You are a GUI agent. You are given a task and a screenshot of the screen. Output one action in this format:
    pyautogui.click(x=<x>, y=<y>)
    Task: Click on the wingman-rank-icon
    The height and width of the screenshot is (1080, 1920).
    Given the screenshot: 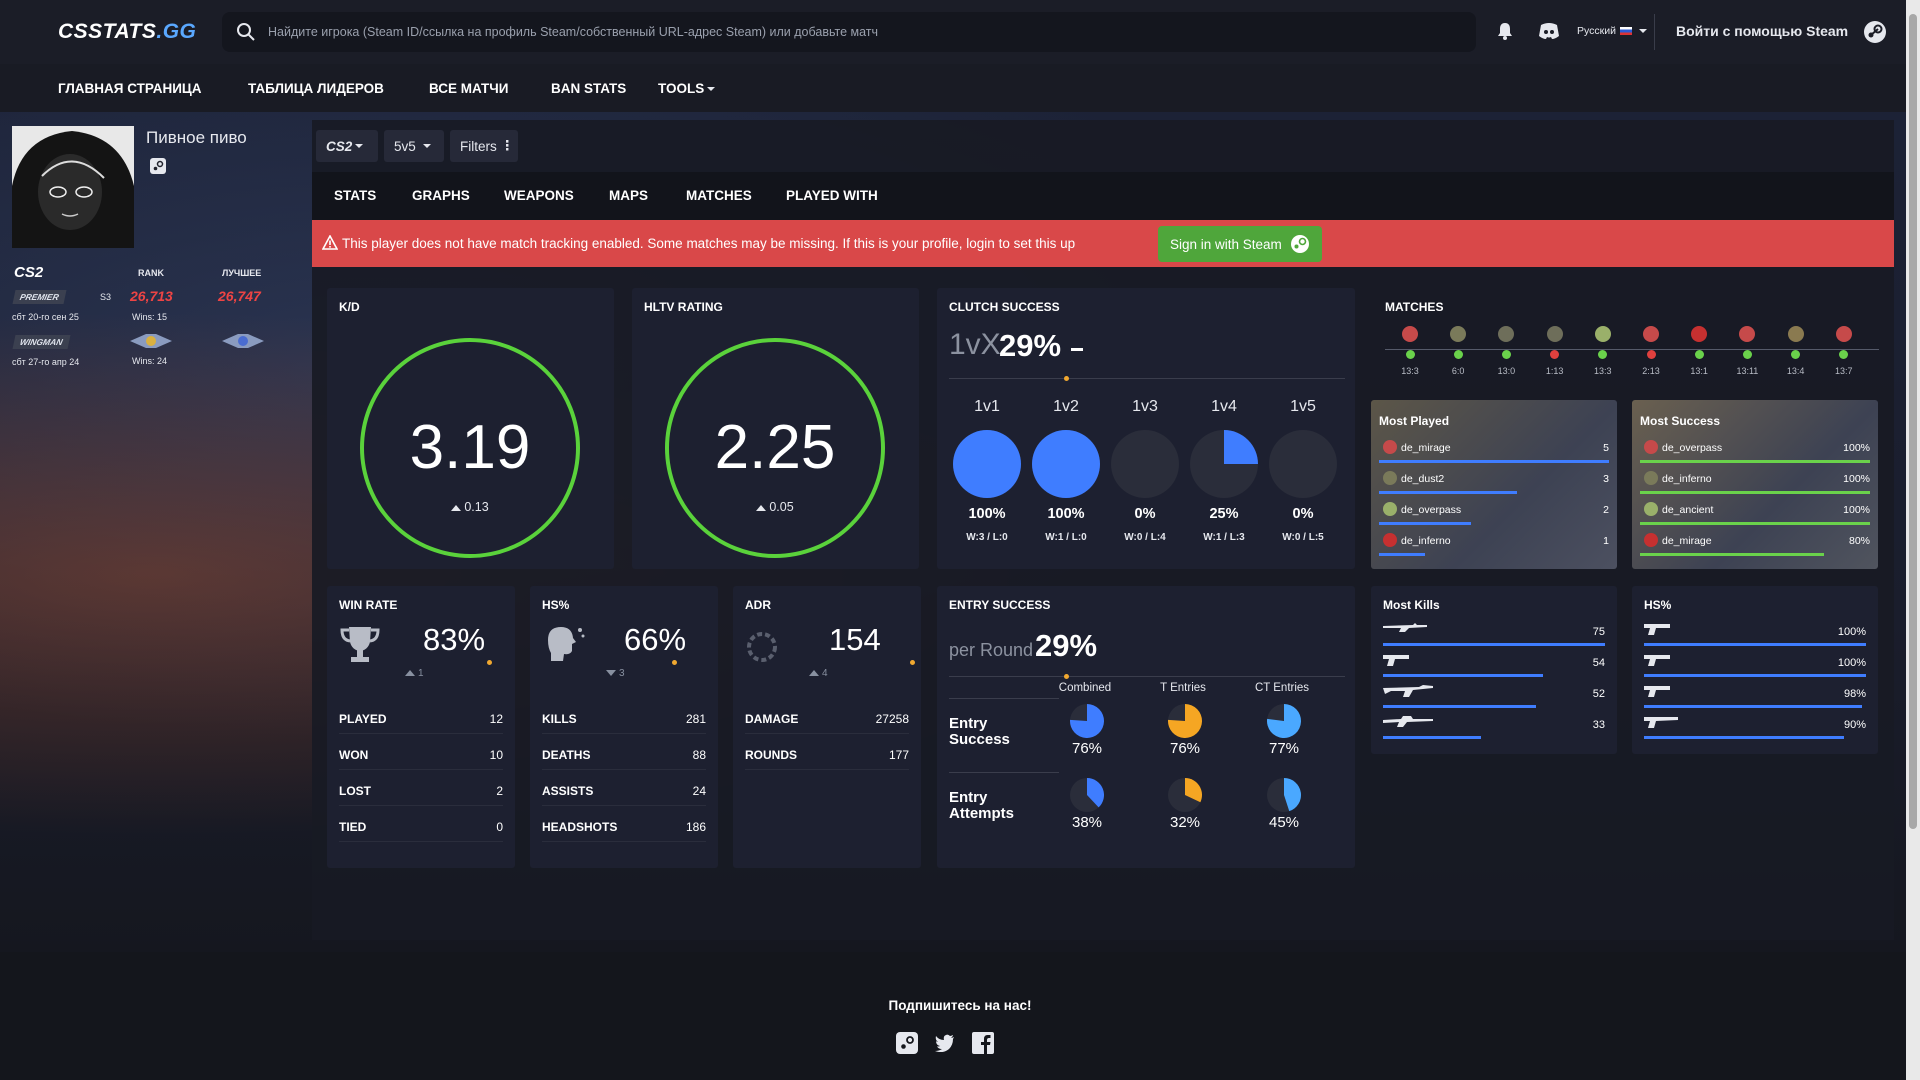 What is the action you would take?
    pyautogui.click(x=151, y=343)
    